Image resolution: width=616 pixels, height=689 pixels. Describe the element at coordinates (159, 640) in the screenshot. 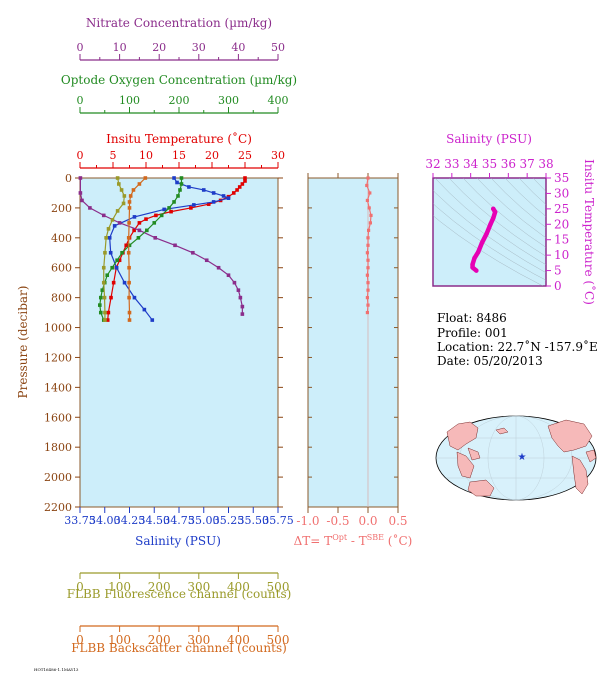

I see `bottom-axis-tick-label: 200` at that location.